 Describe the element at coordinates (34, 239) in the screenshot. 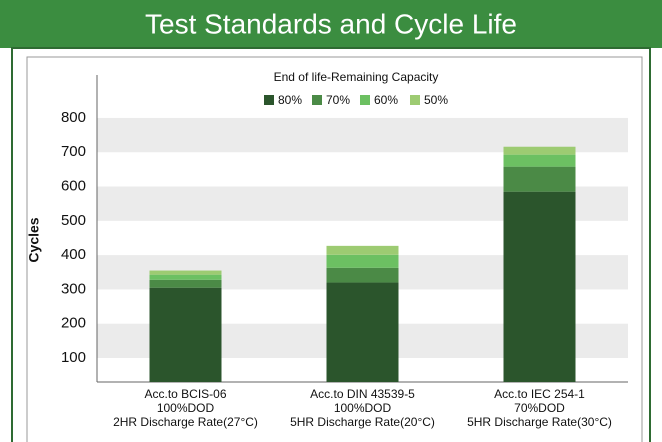

I see `y-axis-label: Cycles` at that location.